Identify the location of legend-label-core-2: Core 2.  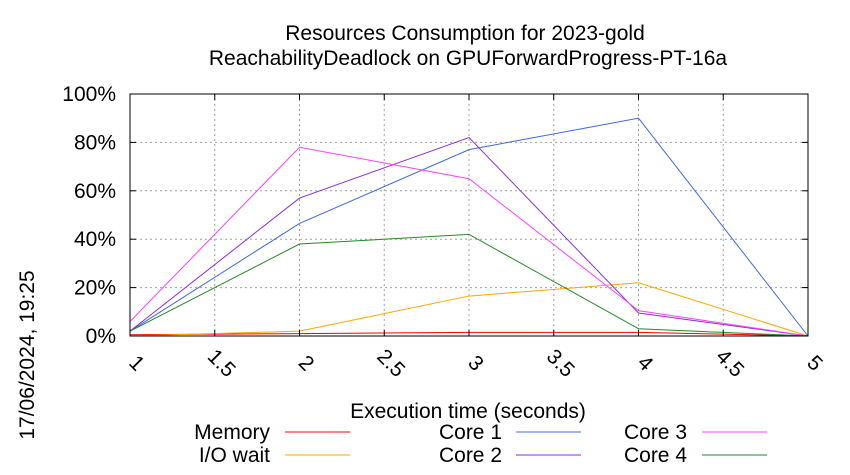
(470, 455).